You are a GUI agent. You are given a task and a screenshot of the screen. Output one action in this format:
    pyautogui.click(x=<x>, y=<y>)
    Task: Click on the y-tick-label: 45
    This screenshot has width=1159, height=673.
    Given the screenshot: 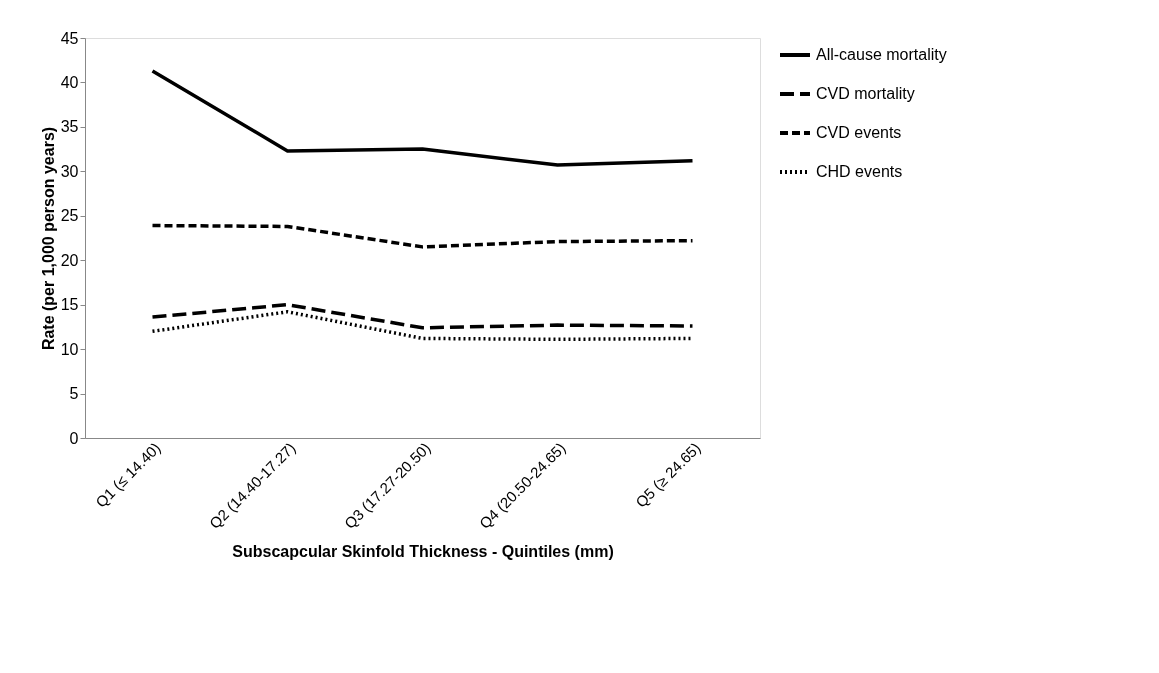 What is the action you would take?
    pyautogui.click(x=69, y=38)
    